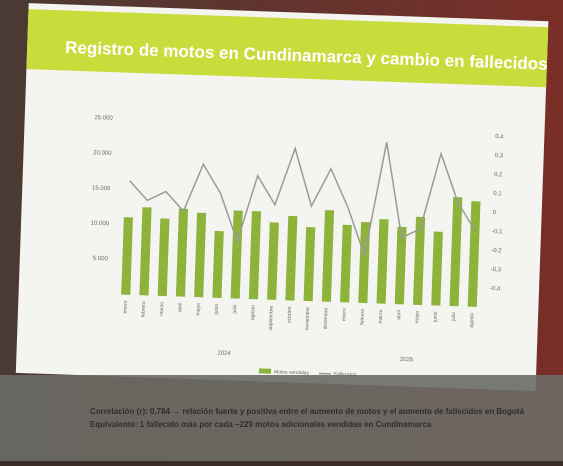 This screenshot has height=466, width=563. What do you see at coordinates (496, 270) in the screenshot?
I see `y2-tick-label: -0,3` at bounding box center [496, 270].